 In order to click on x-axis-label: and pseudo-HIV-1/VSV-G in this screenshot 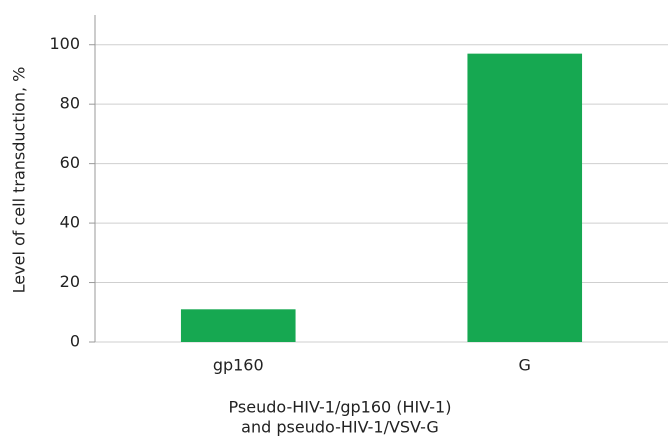, I will do `click(340, 427)`.